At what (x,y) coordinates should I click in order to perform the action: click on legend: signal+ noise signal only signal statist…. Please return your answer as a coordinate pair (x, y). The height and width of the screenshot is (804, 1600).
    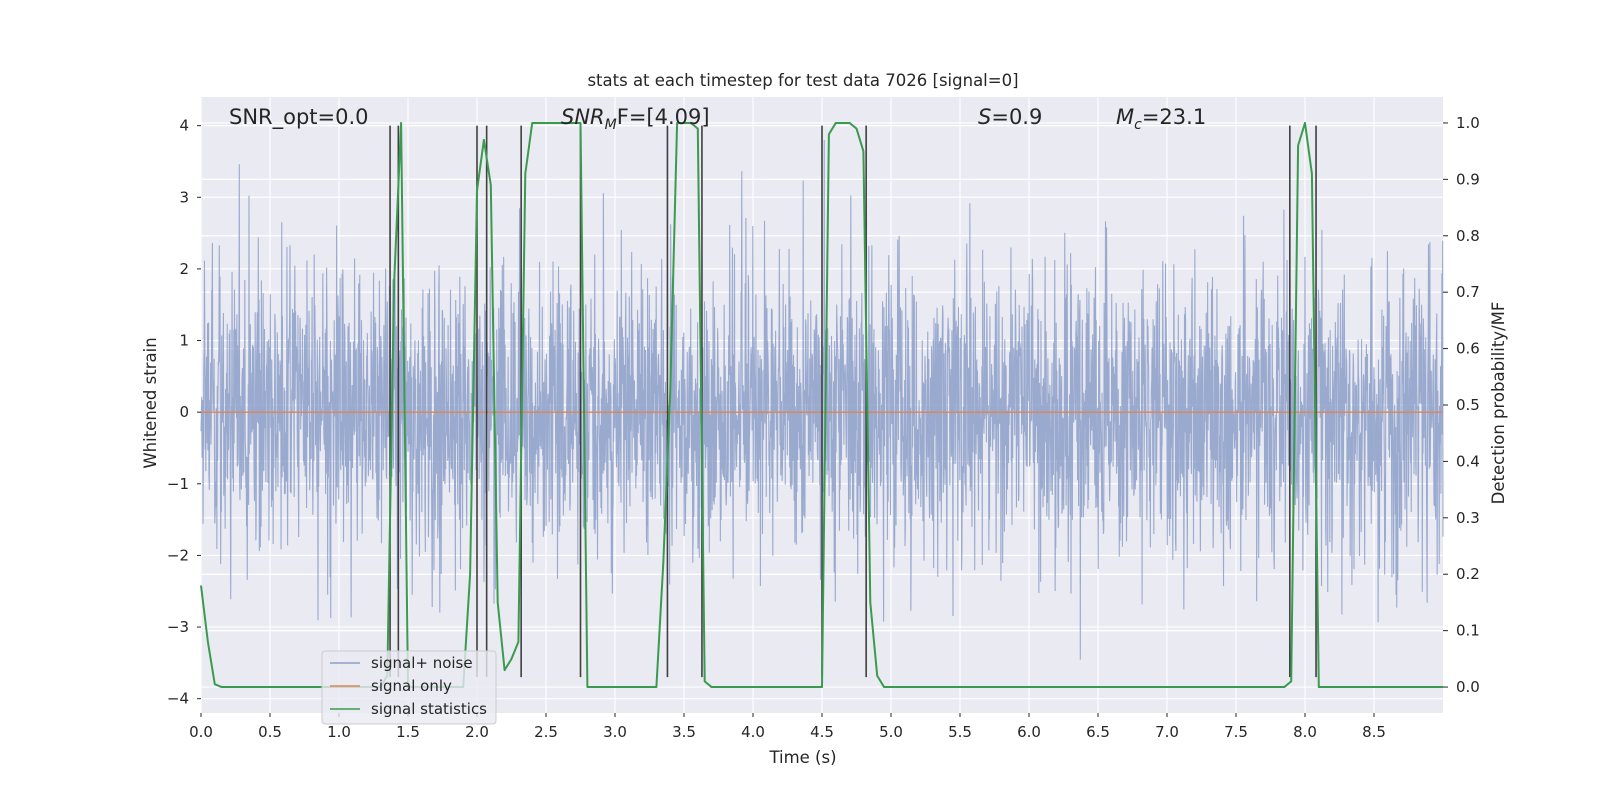
    Looking at the image, I should click on (409, 687).